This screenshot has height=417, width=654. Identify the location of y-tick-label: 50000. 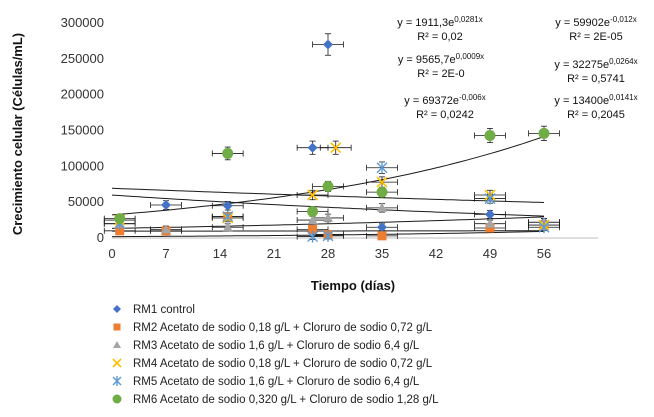
(86, 201).